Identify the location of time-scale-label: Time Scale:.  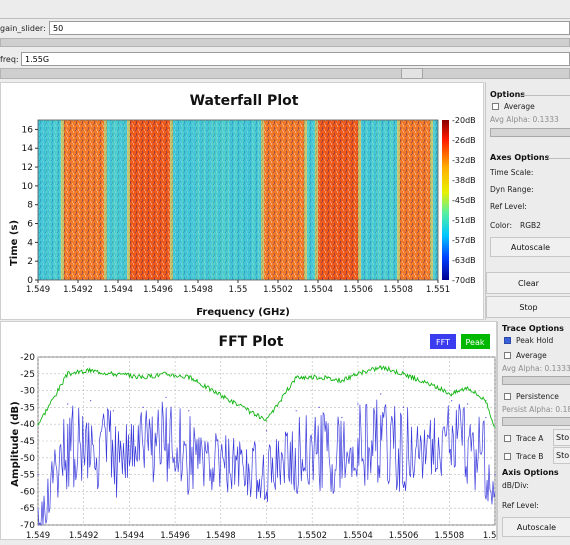
(512, 172).